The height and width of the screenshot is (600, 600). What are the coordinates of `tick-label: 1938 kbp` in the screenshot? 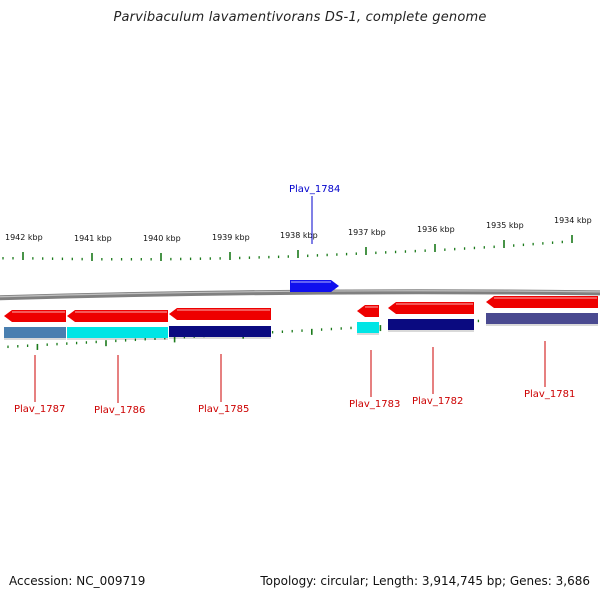 It's located at (299, 235).